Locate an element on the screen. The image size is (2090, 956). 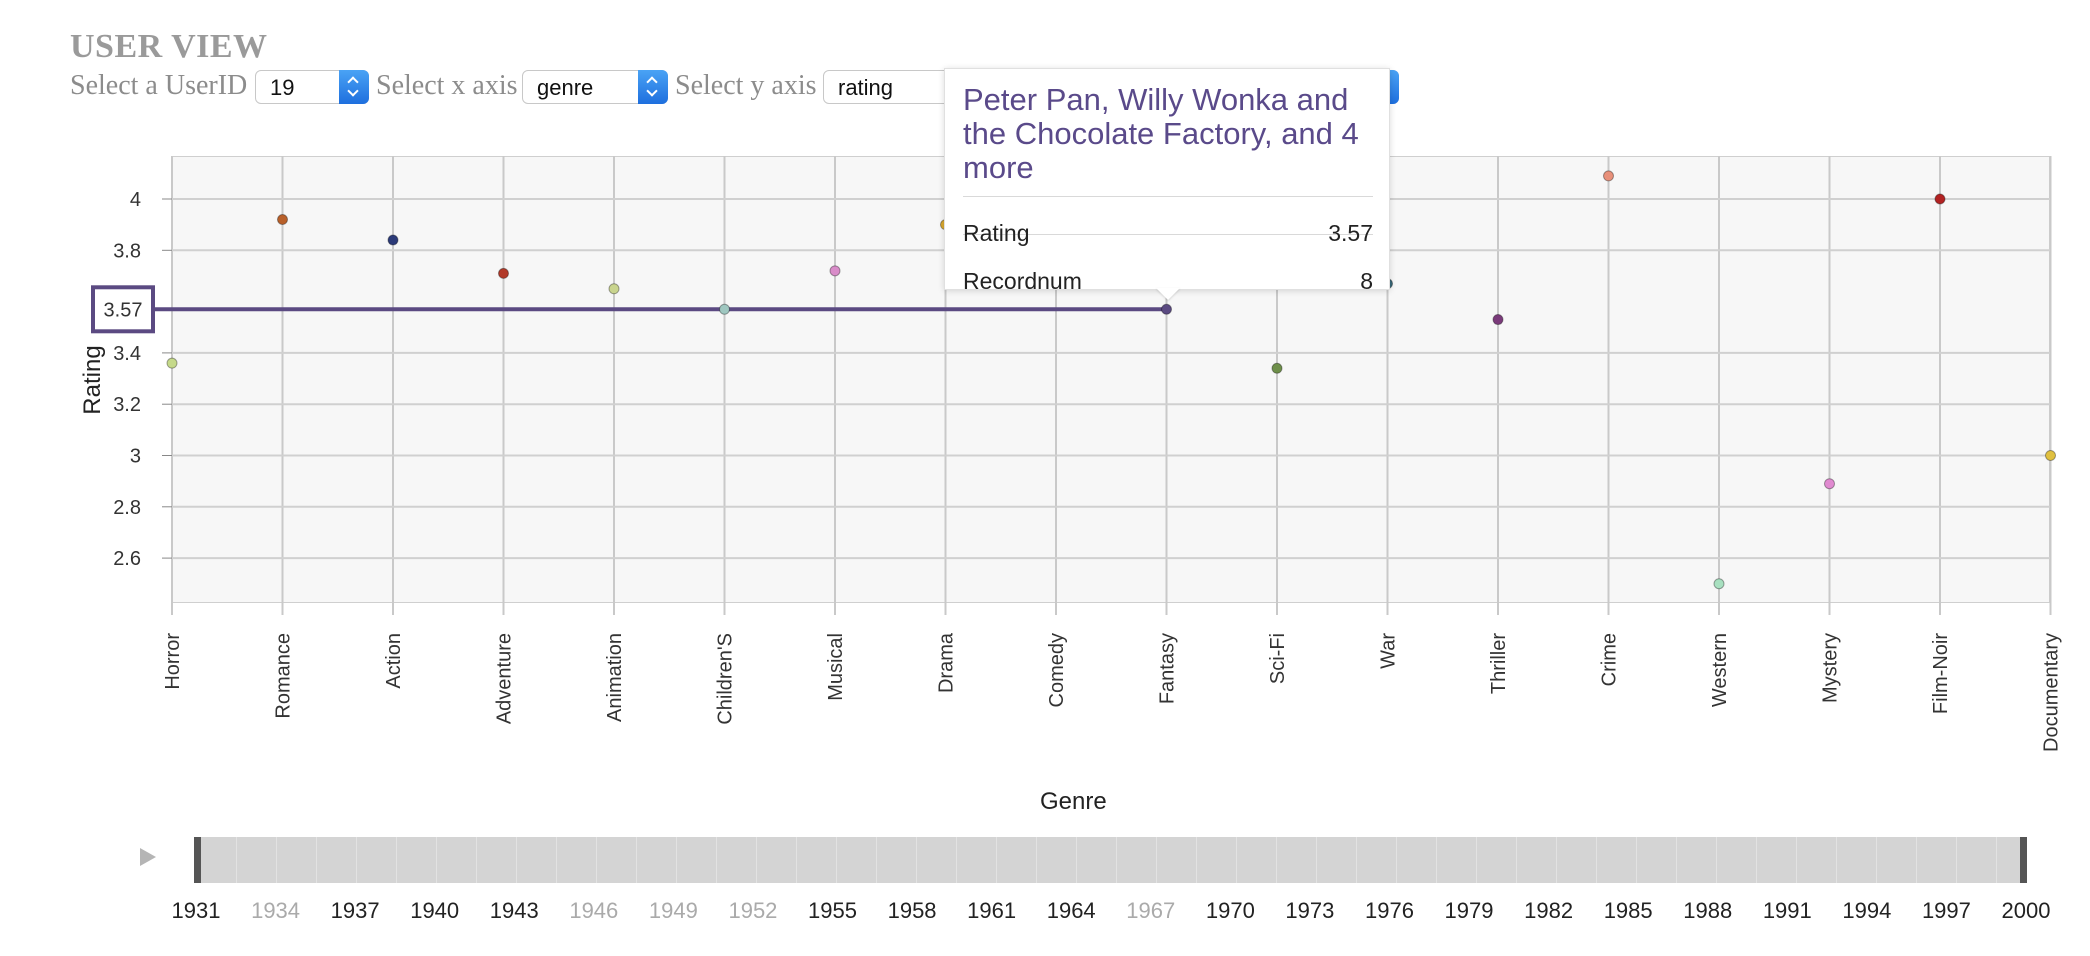
userid-select: 19 is located at coordinates (312, 87).